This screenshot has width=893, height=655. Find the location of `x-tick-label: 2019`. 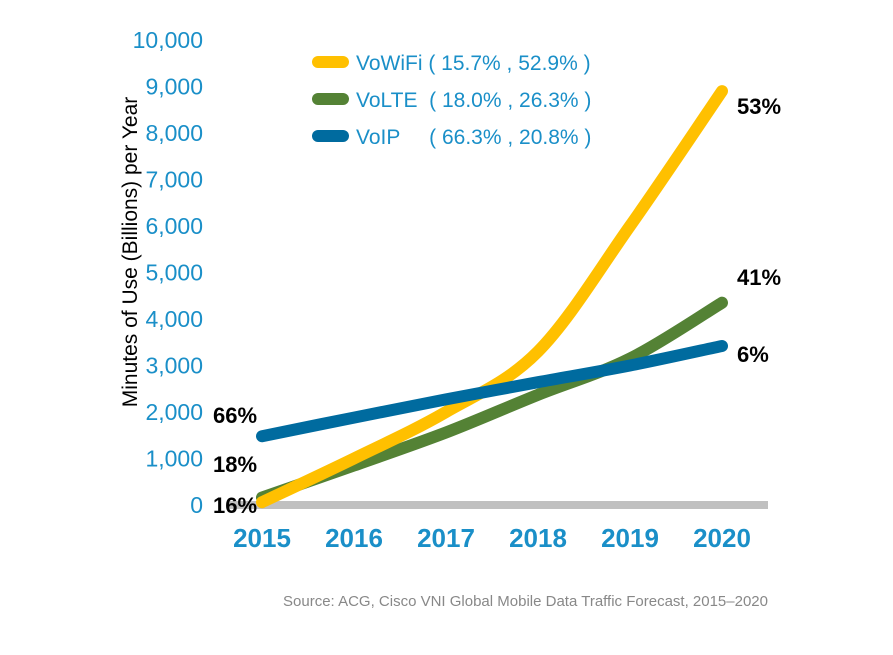

x-tick-label: 2019 is located at coordinates (630, 538).